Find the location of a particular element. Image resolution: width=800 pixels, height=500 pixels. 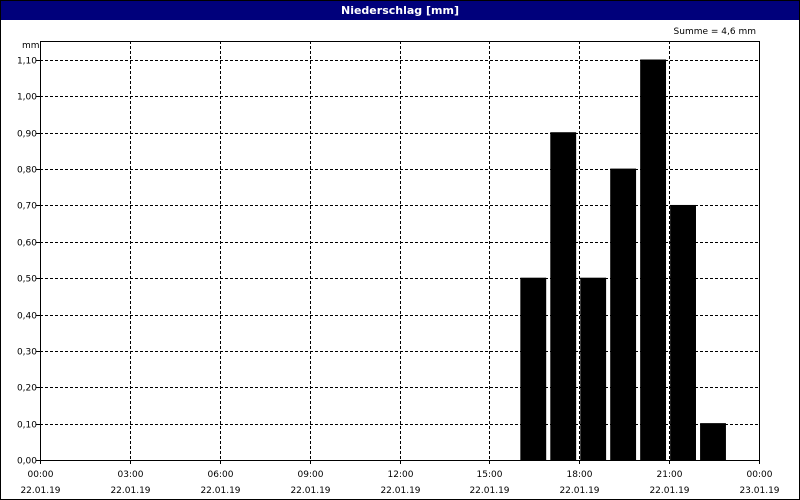

y-tick-label: 0,80 is located at coordinates (27, 171).